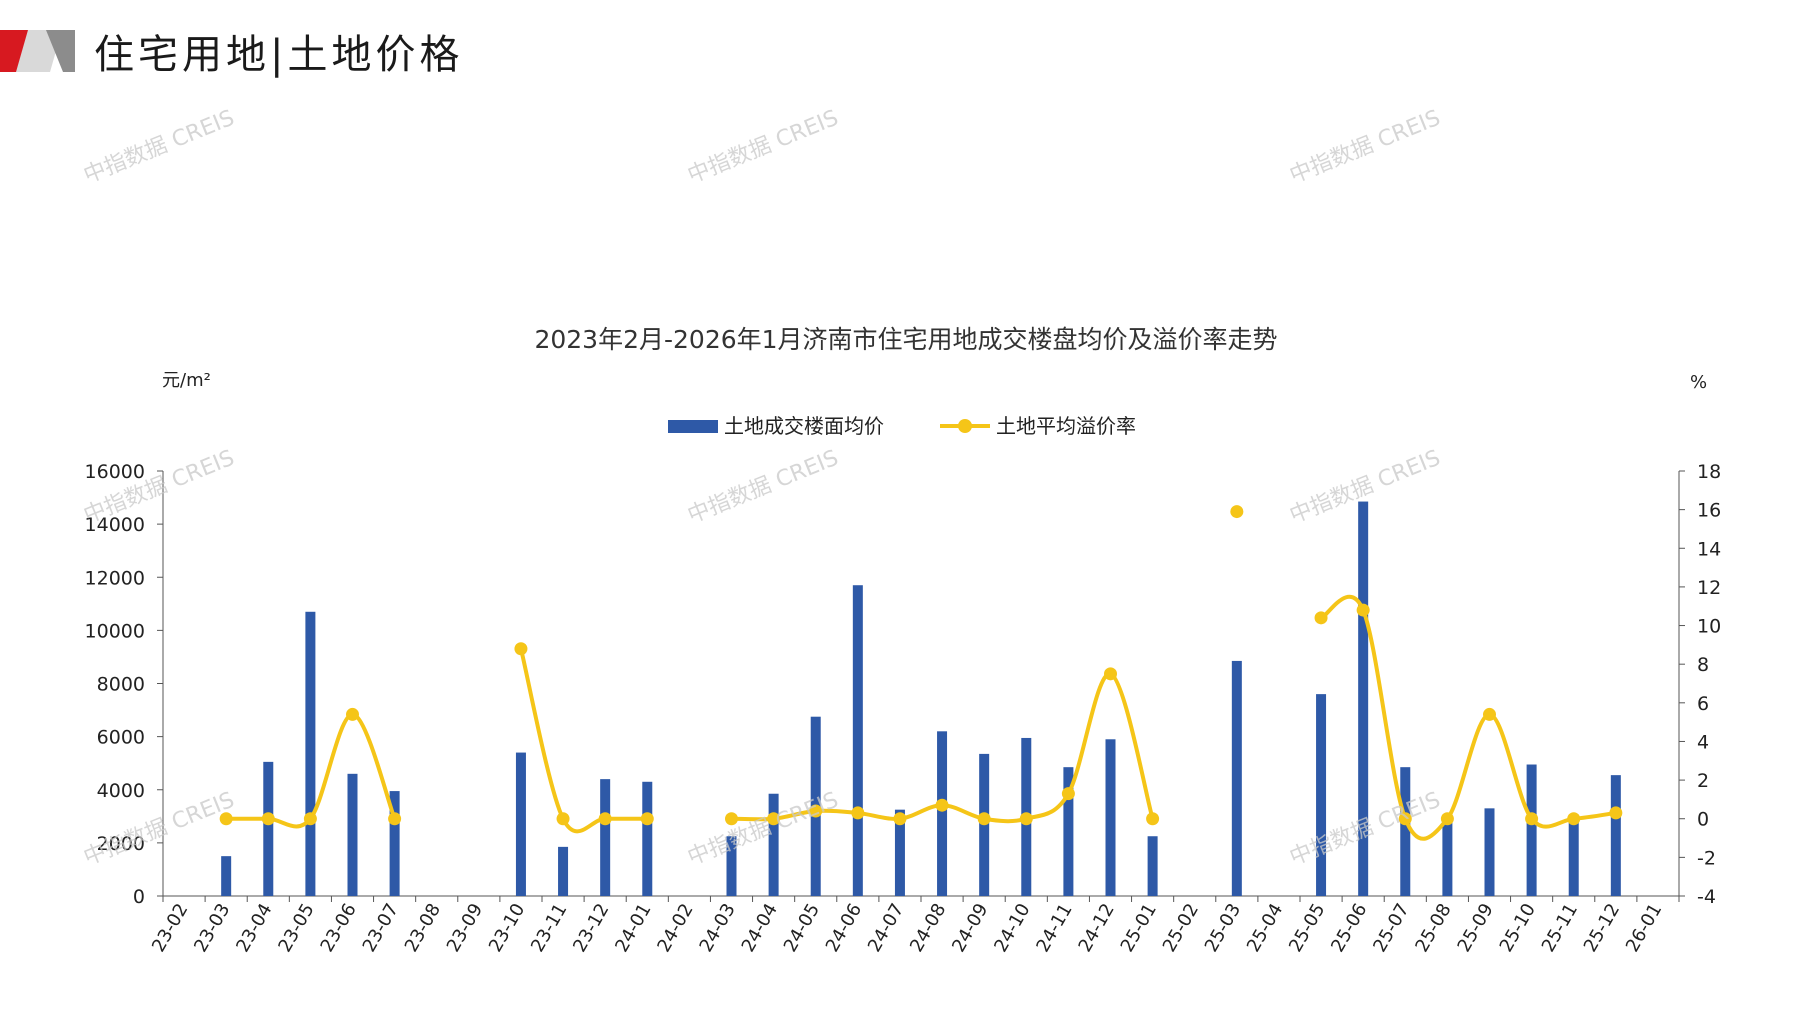 Image resolution: width=1797 pixels, height=1010 pixels. What do you see at coordinates (423, 928) in the screenshot?
I see `x-tick-label: 23-08` at bounding box center [423, 928].